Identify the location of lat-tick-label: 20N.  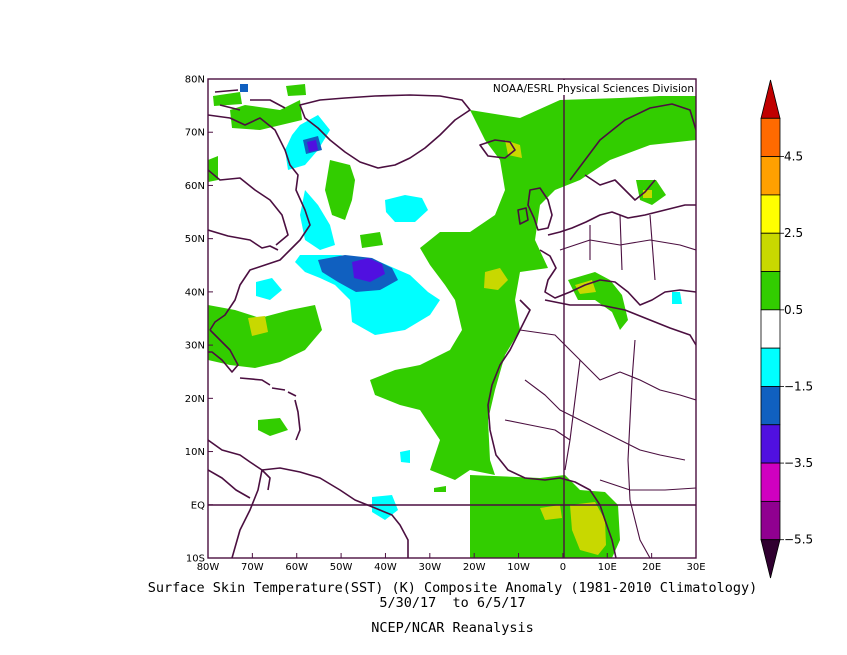
(195, 399).